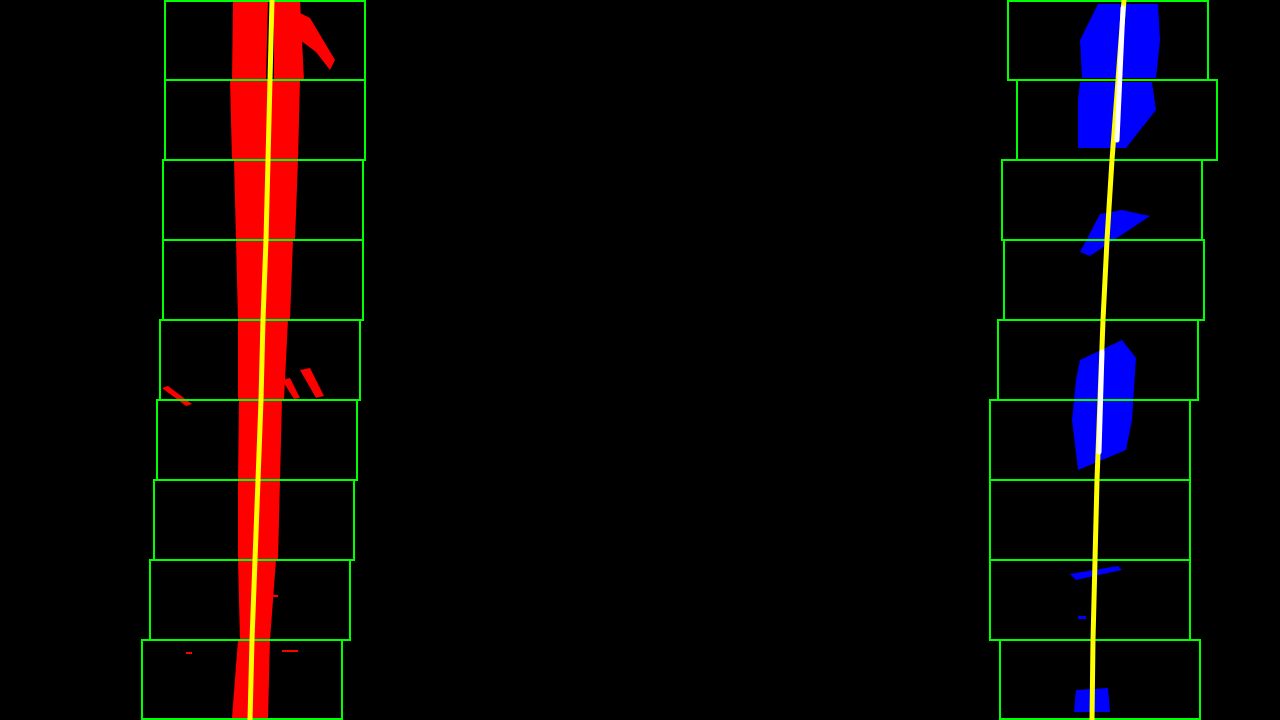  Describe the element at coordinates (1111, 230) in the screenshot. I see `right-fit-overlap` at that location.